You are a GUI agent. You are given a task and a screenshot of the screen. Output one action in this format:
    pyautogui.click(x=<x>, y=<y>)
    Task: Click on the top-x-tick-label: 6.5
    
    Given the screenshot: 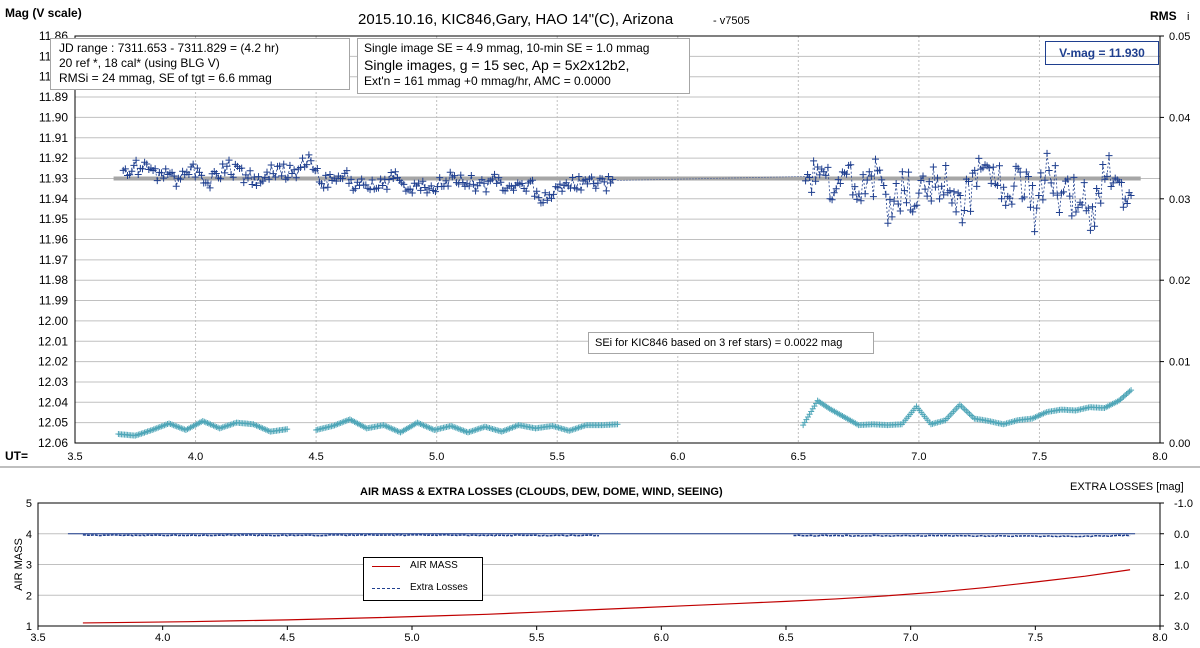 What is the action you would take?
    pyautogui.click(x=798, y=457)
    